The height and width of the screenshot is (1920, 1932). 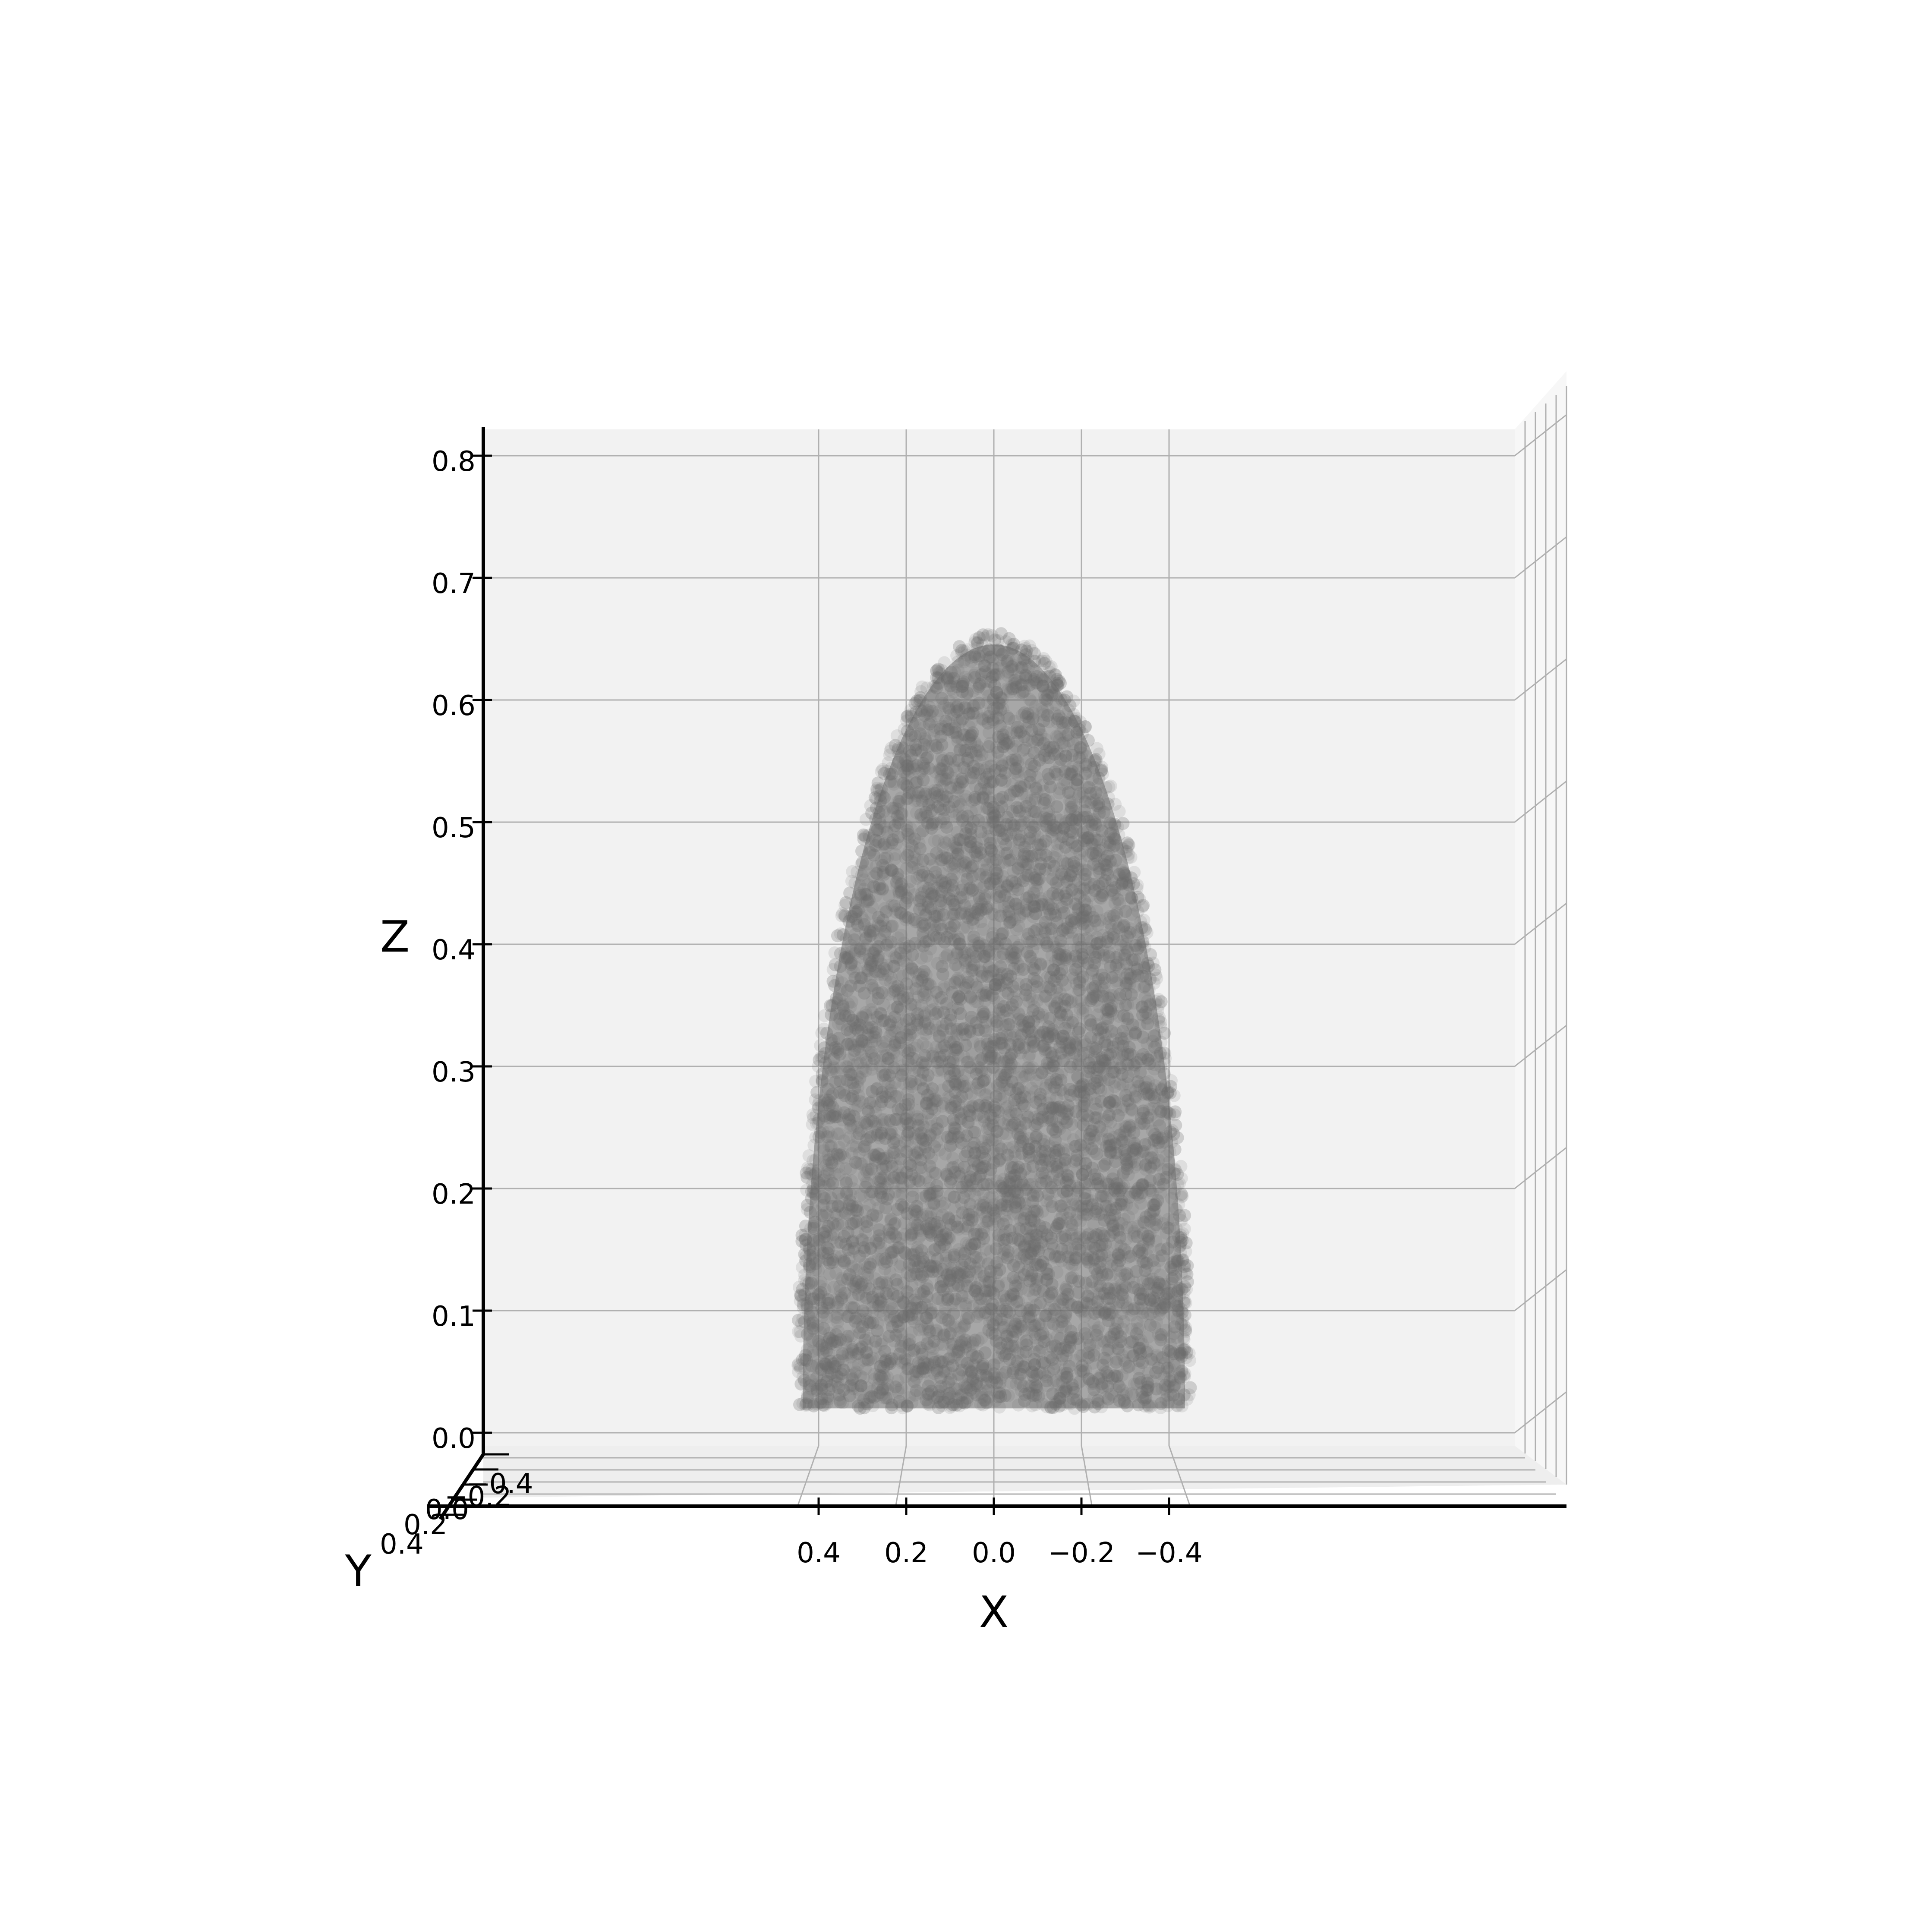 I want to click on side-pane, so click(x=1541, y=928).